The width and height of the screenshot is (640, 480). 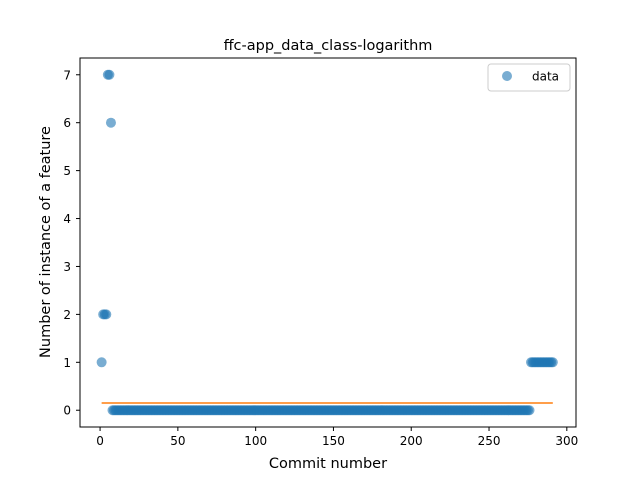 I want to click on legend: data, so click(x=529, y=77).